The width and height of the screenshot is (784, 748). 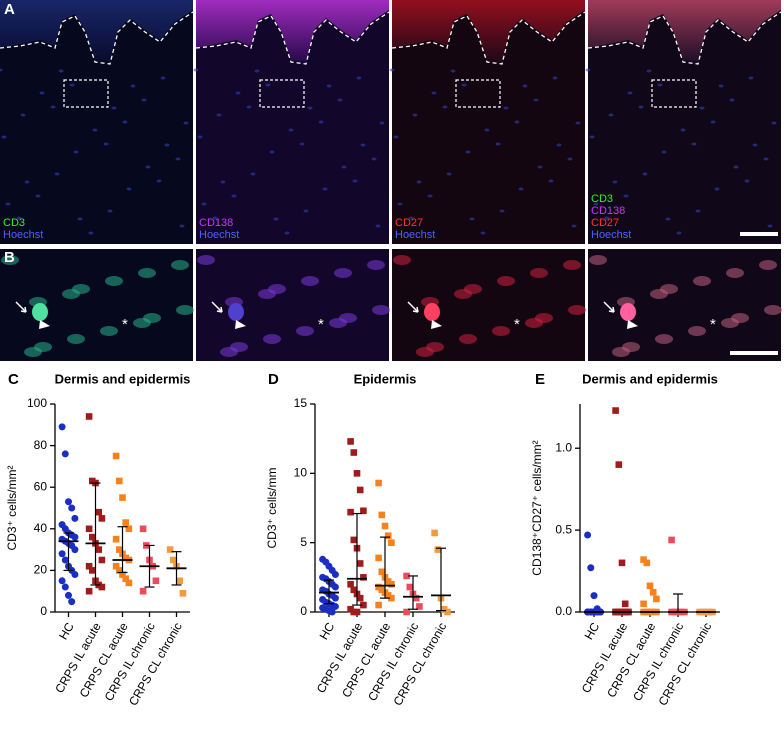 What do you see at coordinates (41, 486) in the screenshot?
I see `y-tick-label: 60` at bounding box center [41, 486].